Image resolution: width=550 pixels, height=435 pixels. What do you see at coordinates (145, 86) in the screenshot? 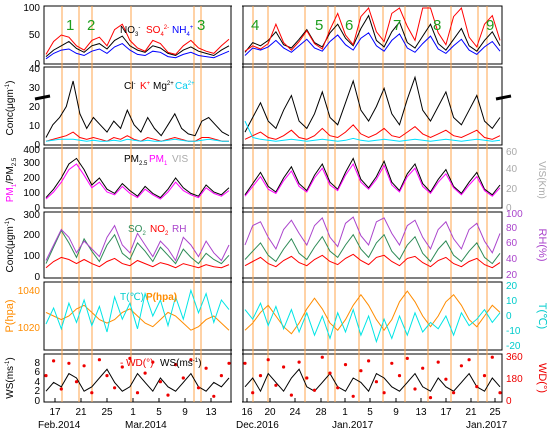
I see `legend-k: K+` at bounding box center [145, 86].